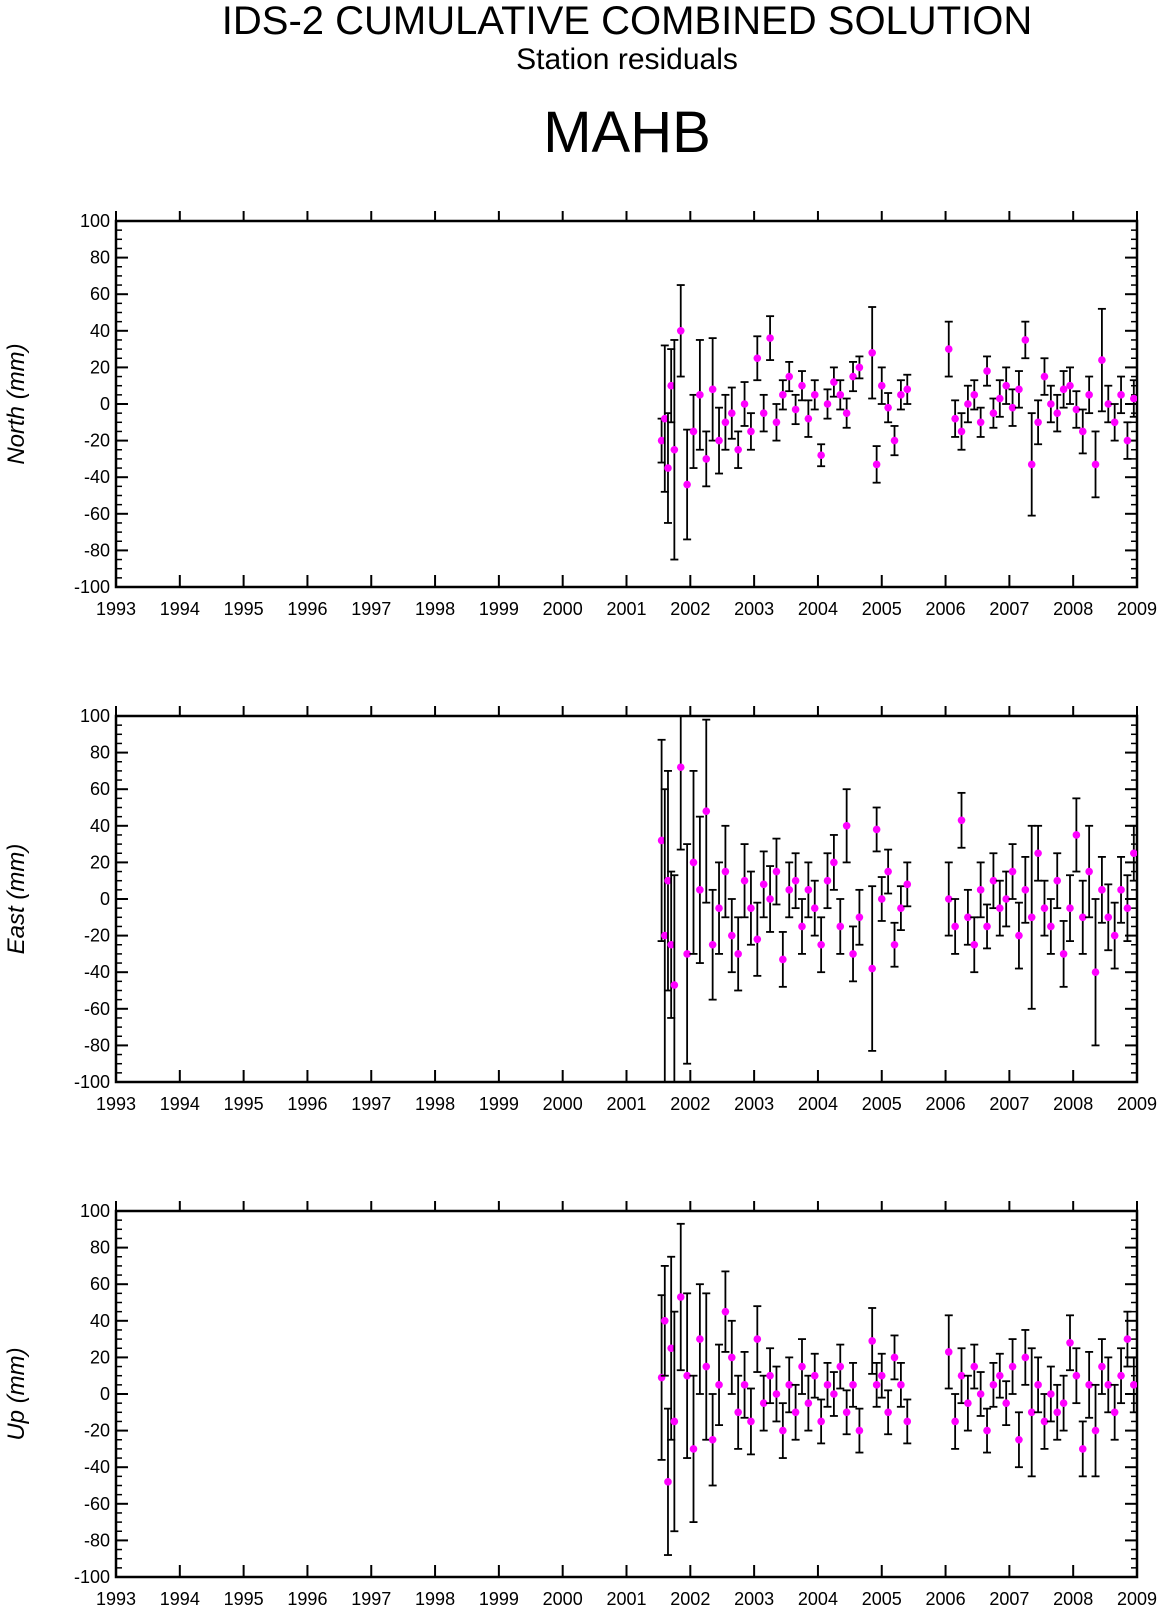 The image size is (1160, 1621). What do you see at coordinates (97, 1045) in the screenshot?
I see `y-tick-label: -80` at bounding box center [97, 1045].